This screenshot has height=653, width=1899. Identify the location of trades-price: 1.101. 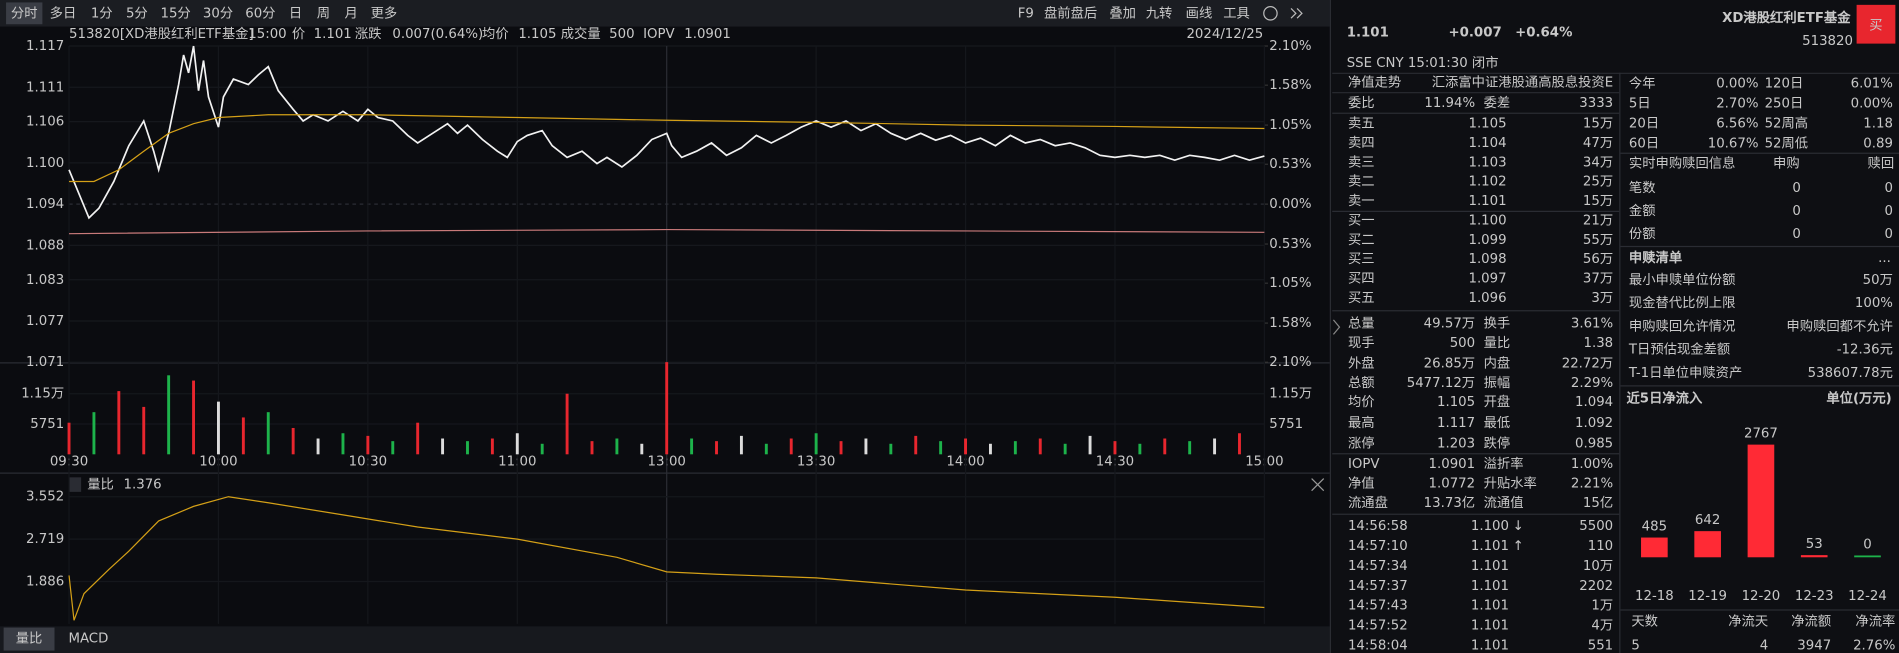
(1490, 546).